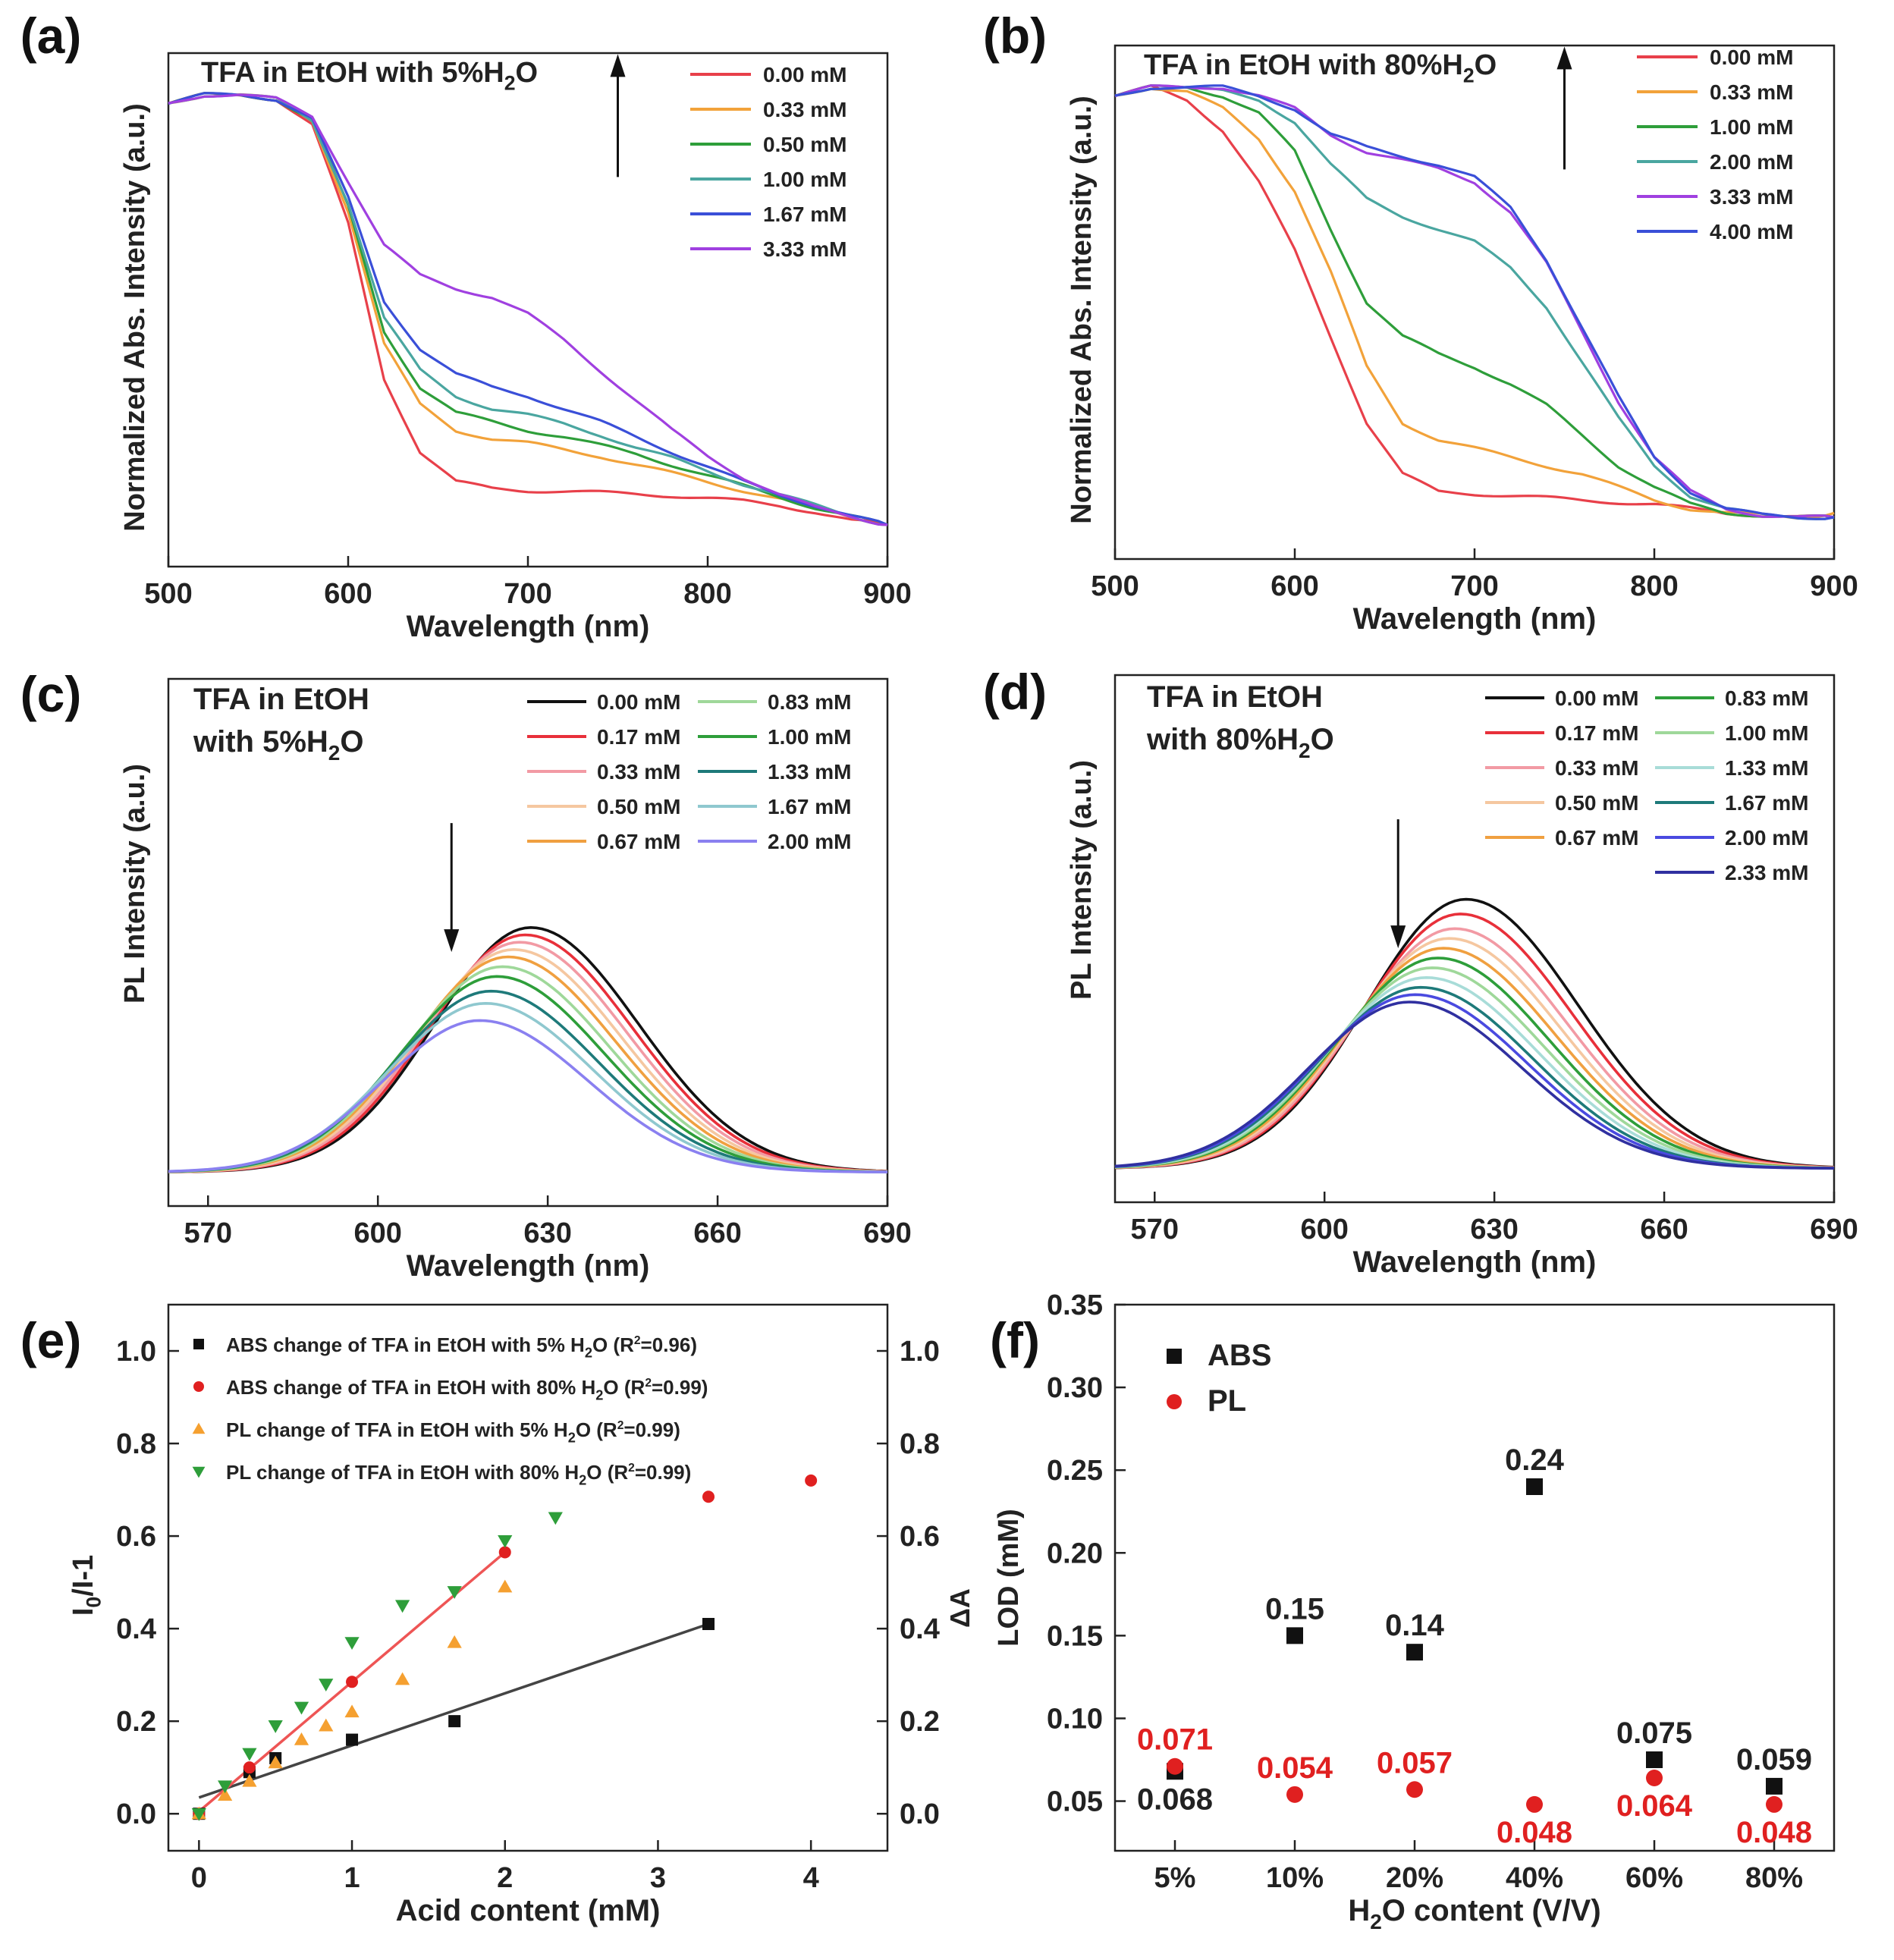 This screenshot has height=1960, width=1894. What do you see at coordinates (1774, 1759) in the screenshot?
I see `value-label: 0.059` at bounding box center [1774, 1759].